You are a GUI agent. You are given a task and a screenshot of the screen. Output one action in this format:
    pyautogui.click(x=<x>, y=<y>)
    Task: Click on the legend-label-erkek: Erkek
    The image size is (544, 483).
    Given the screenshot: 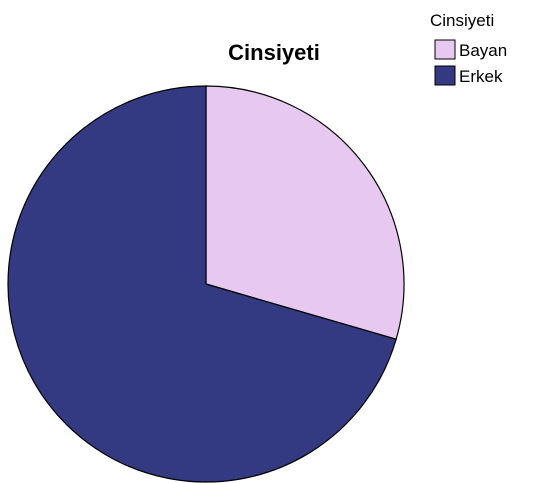 What is the action you would take?
    pyautogui.click(x=481, y=76)
    